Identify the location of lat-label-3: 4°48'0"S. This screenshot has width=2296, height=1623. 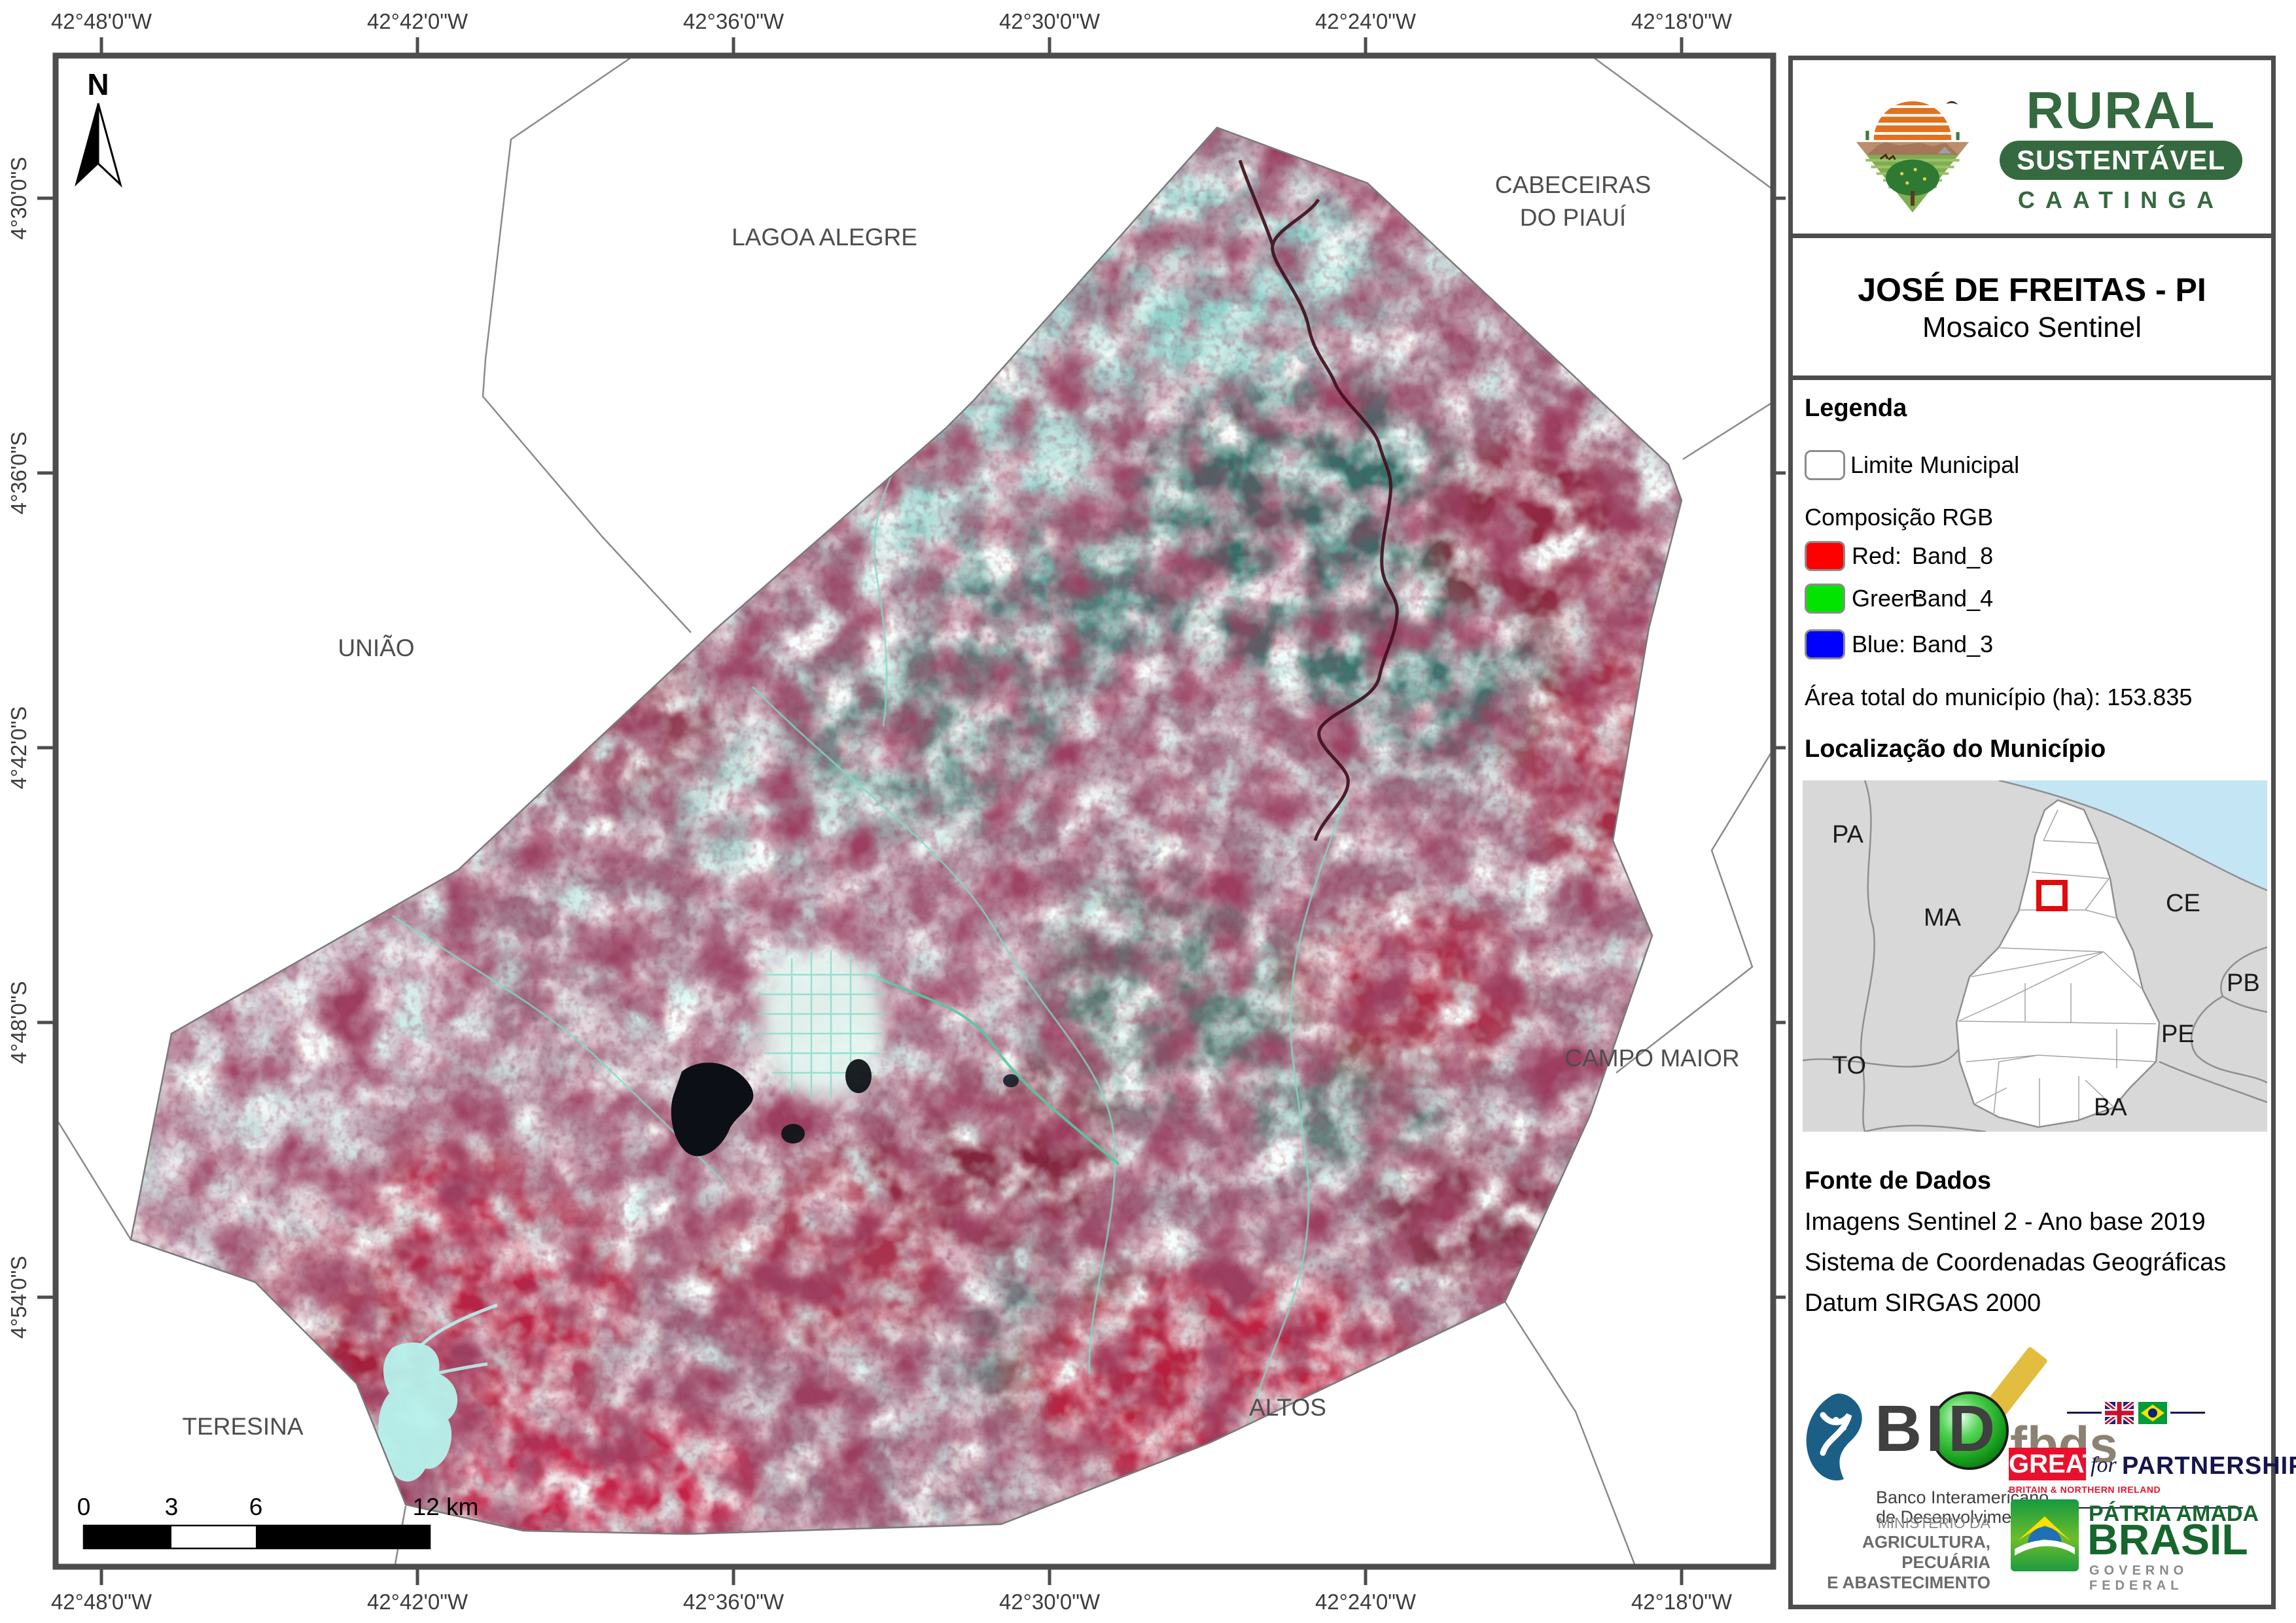
(19, 1022).